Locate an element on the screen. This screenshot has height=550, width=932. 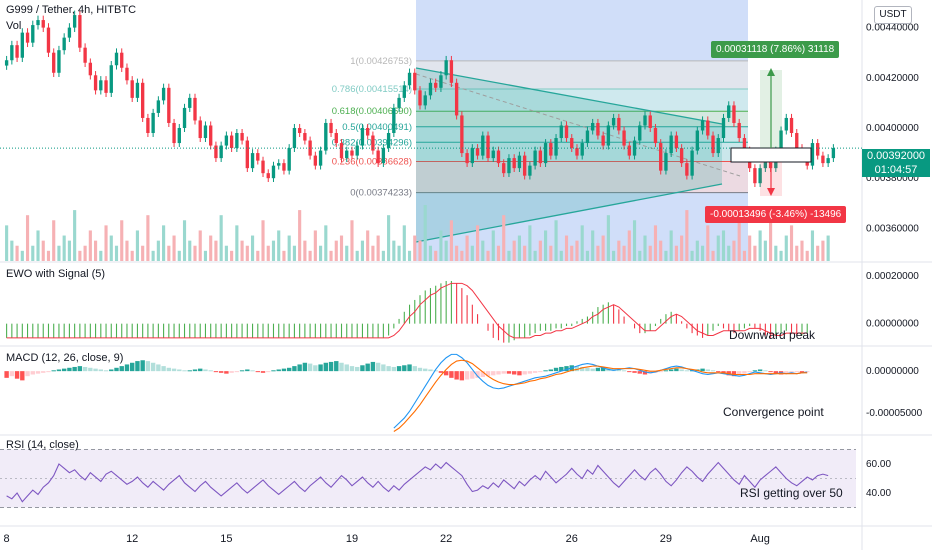
time-axis-label: 19 is located at coordinates (352, 539).